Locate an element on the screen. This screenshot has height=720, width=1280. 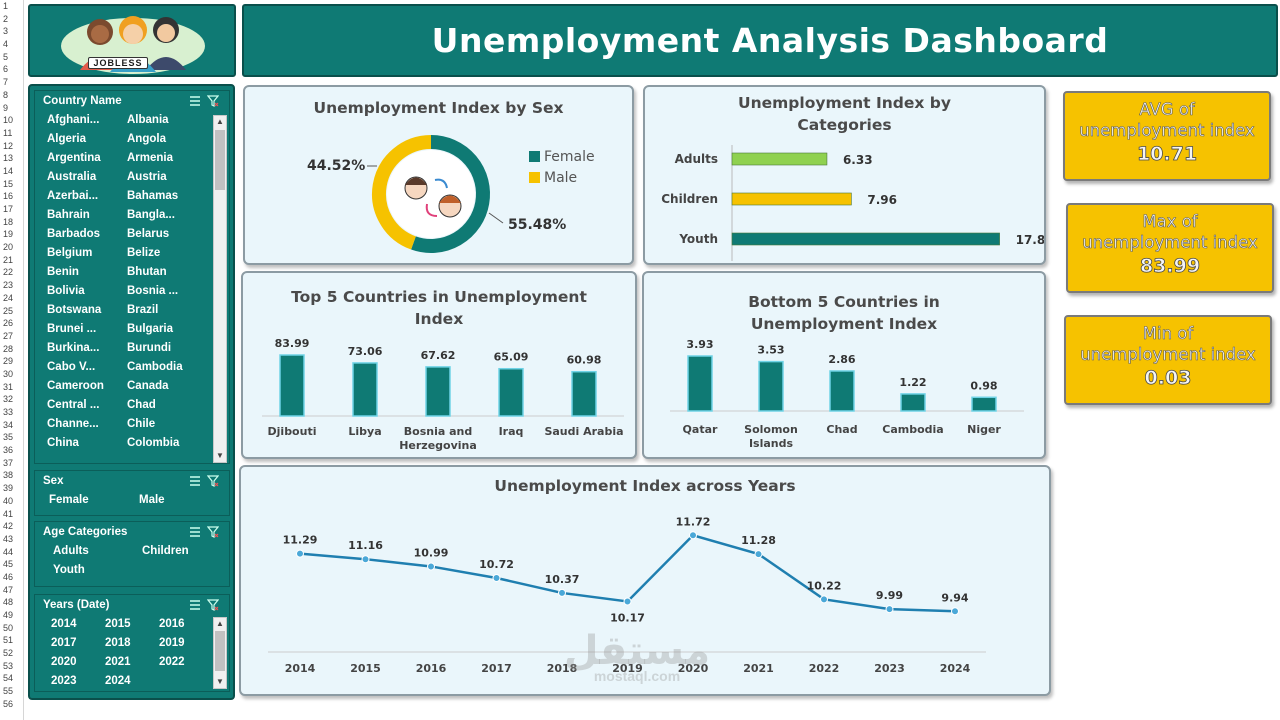
country-slicer-item: Benin is located at coordinates (63, 272).